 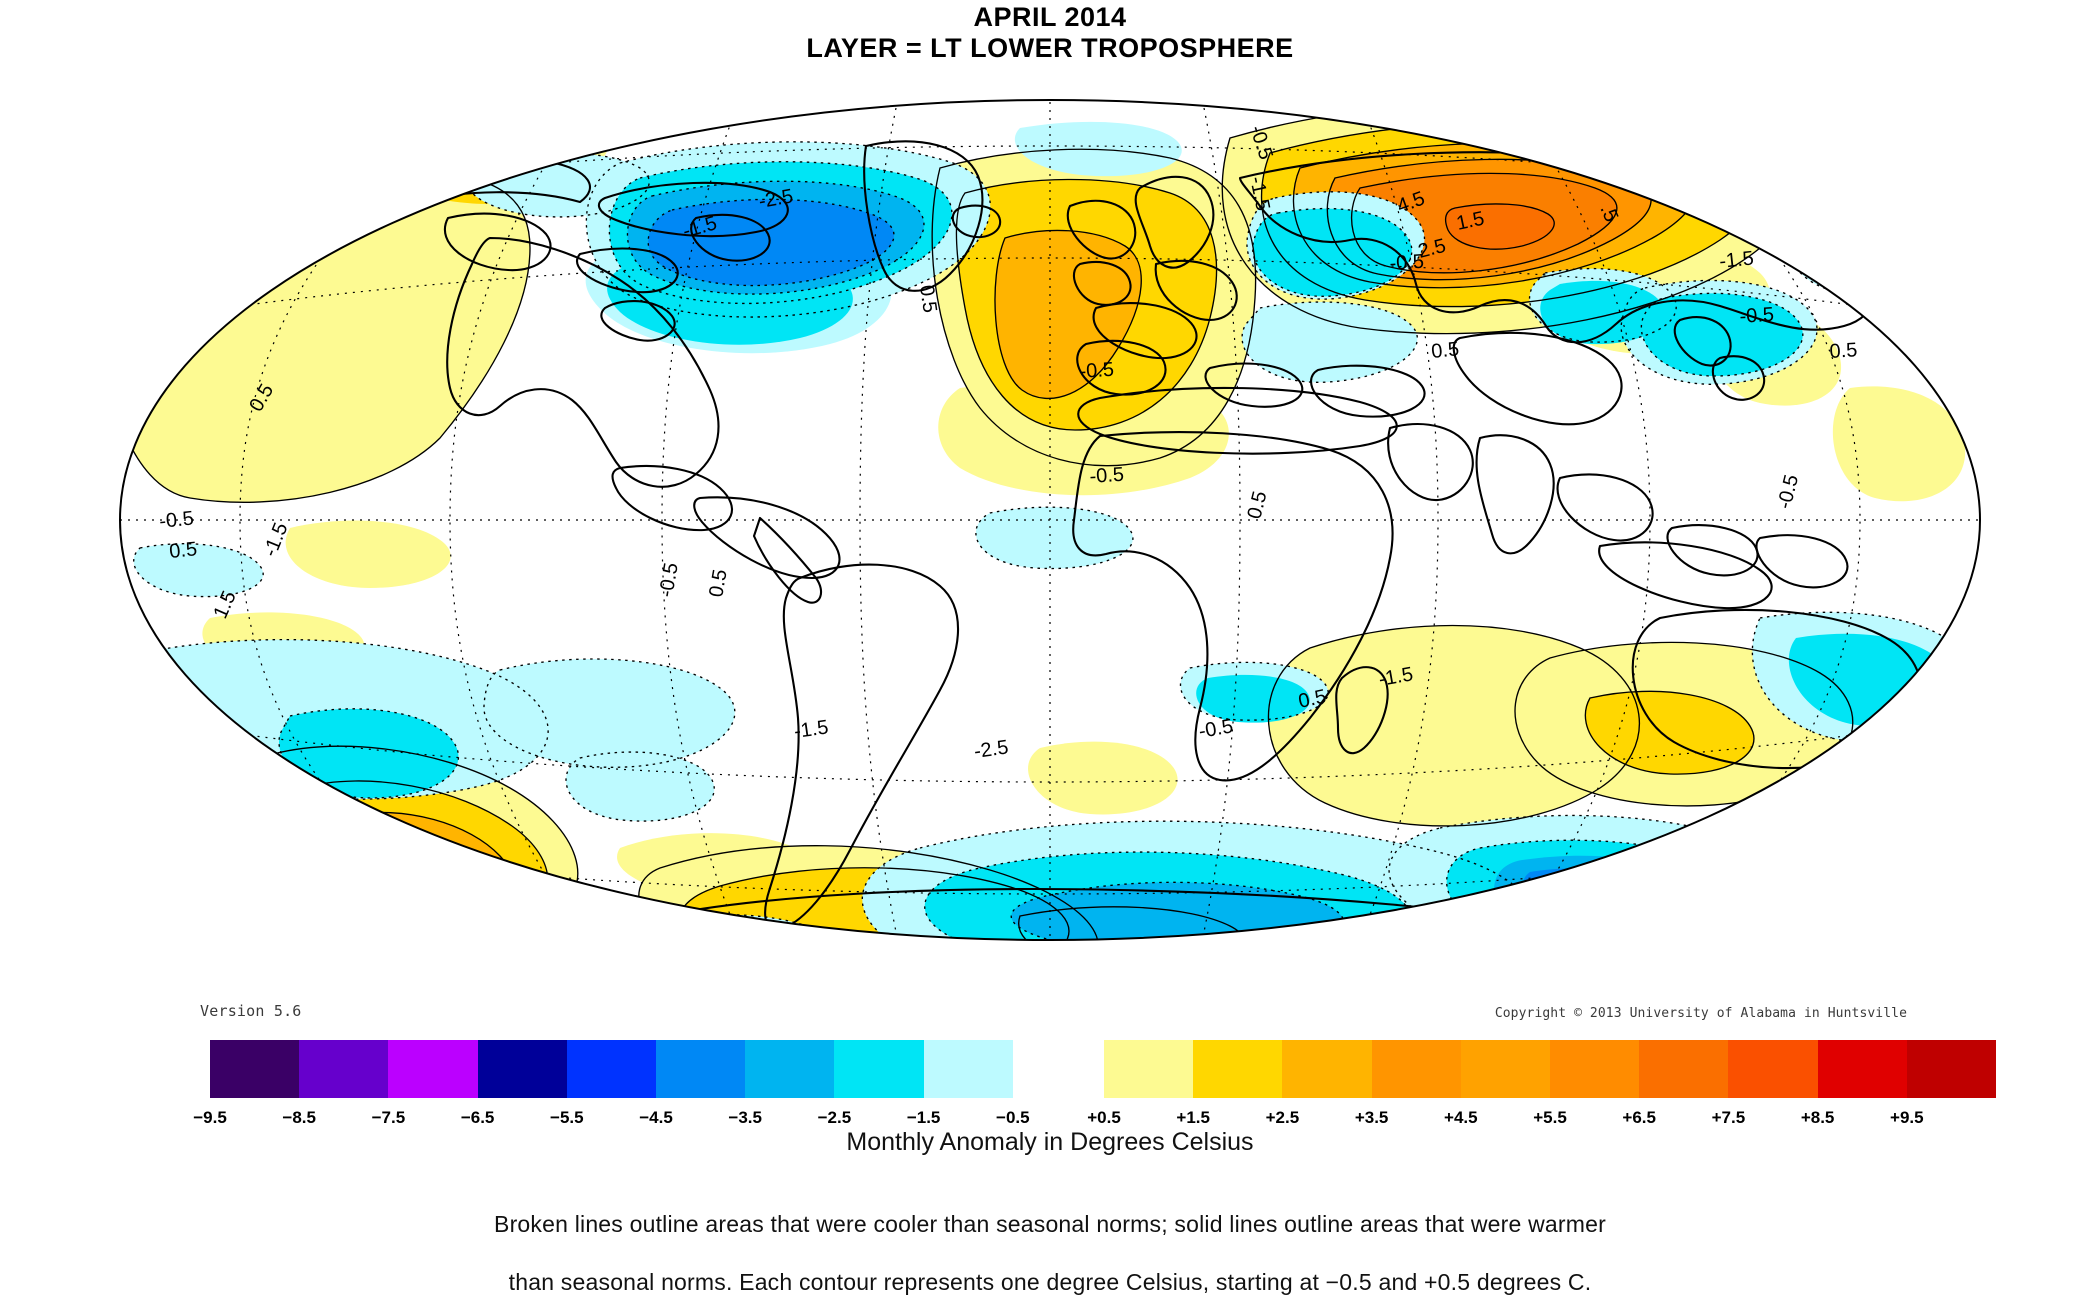 What do you see at coordinates (251, 1011) in the screenshot?
I see `version-label: Version 5.6` at bounding box center [251, 1011].